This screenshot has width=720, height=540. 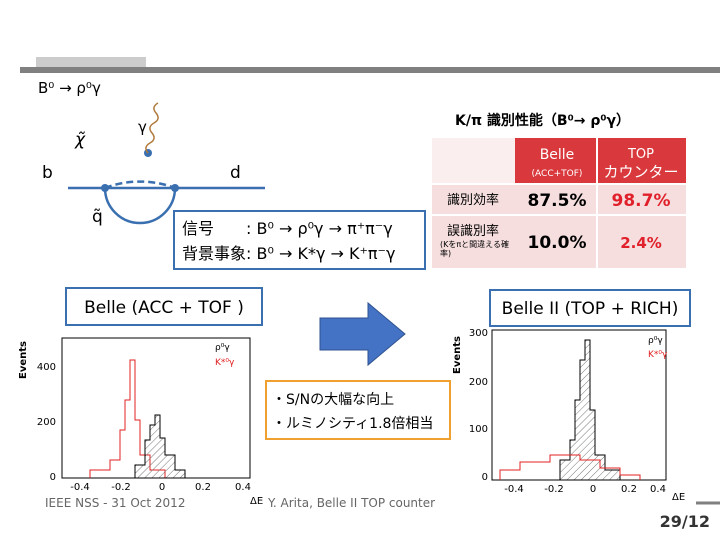 I want to click on quark-label: b, so click(x=47, y=173).